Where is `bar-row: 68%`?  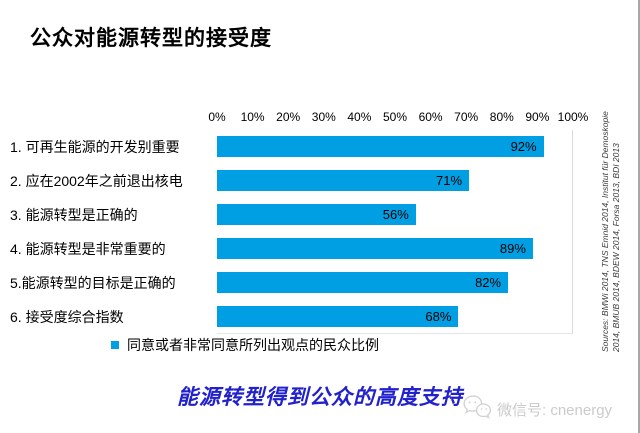
bar-row: 68% is located at coordinates (394, 316).